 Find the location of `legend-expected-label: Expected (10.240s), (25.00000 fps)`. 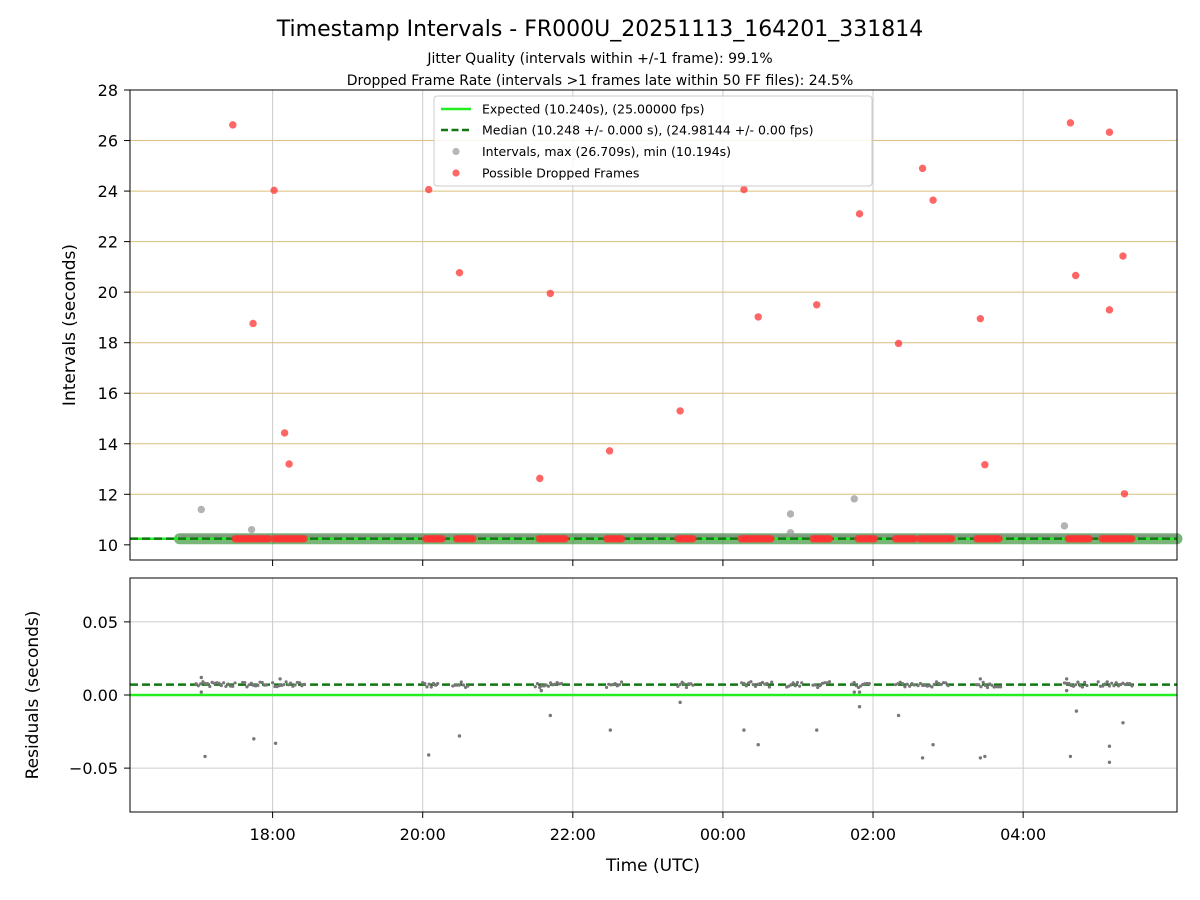

legend-expected-label: Expected (10.240s), (25.00000 fps) is located at coordinates (593, 109).